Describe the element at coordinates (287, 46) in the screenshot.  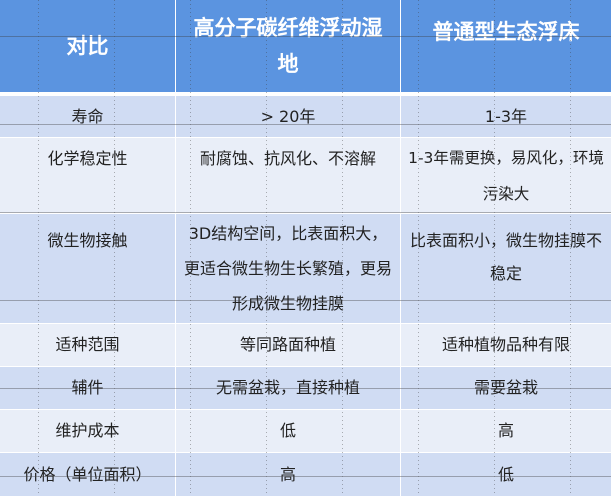
I see `header-cell: 高分子碳纤维浮动湿地` at that location.